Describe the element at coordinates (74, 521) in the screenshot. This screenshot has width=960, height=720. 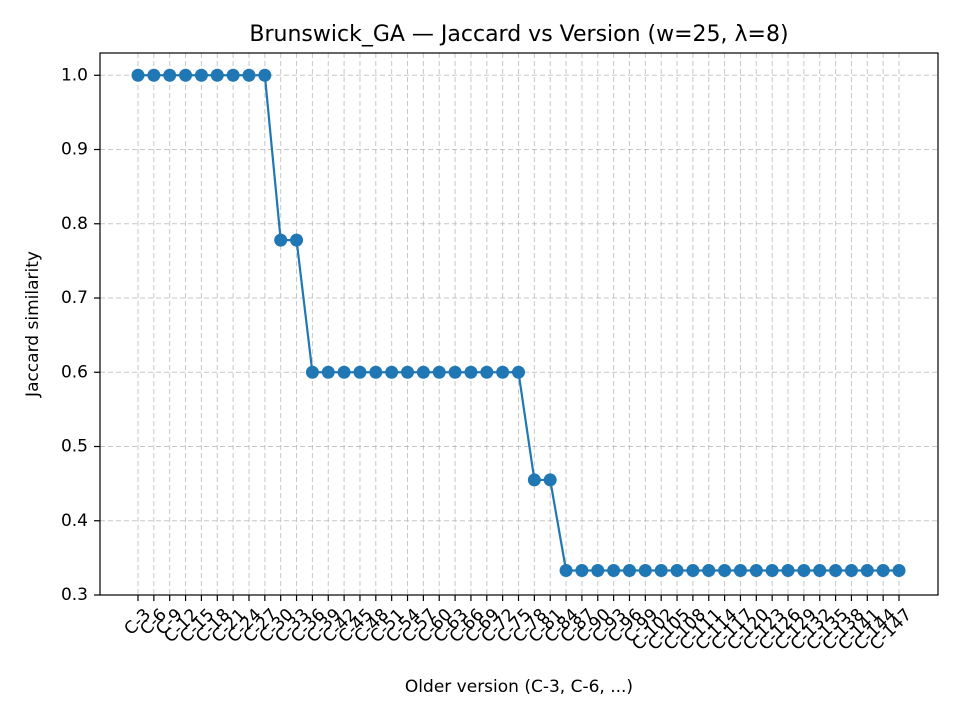
I see `y-tick-label: 0.4` at that location.